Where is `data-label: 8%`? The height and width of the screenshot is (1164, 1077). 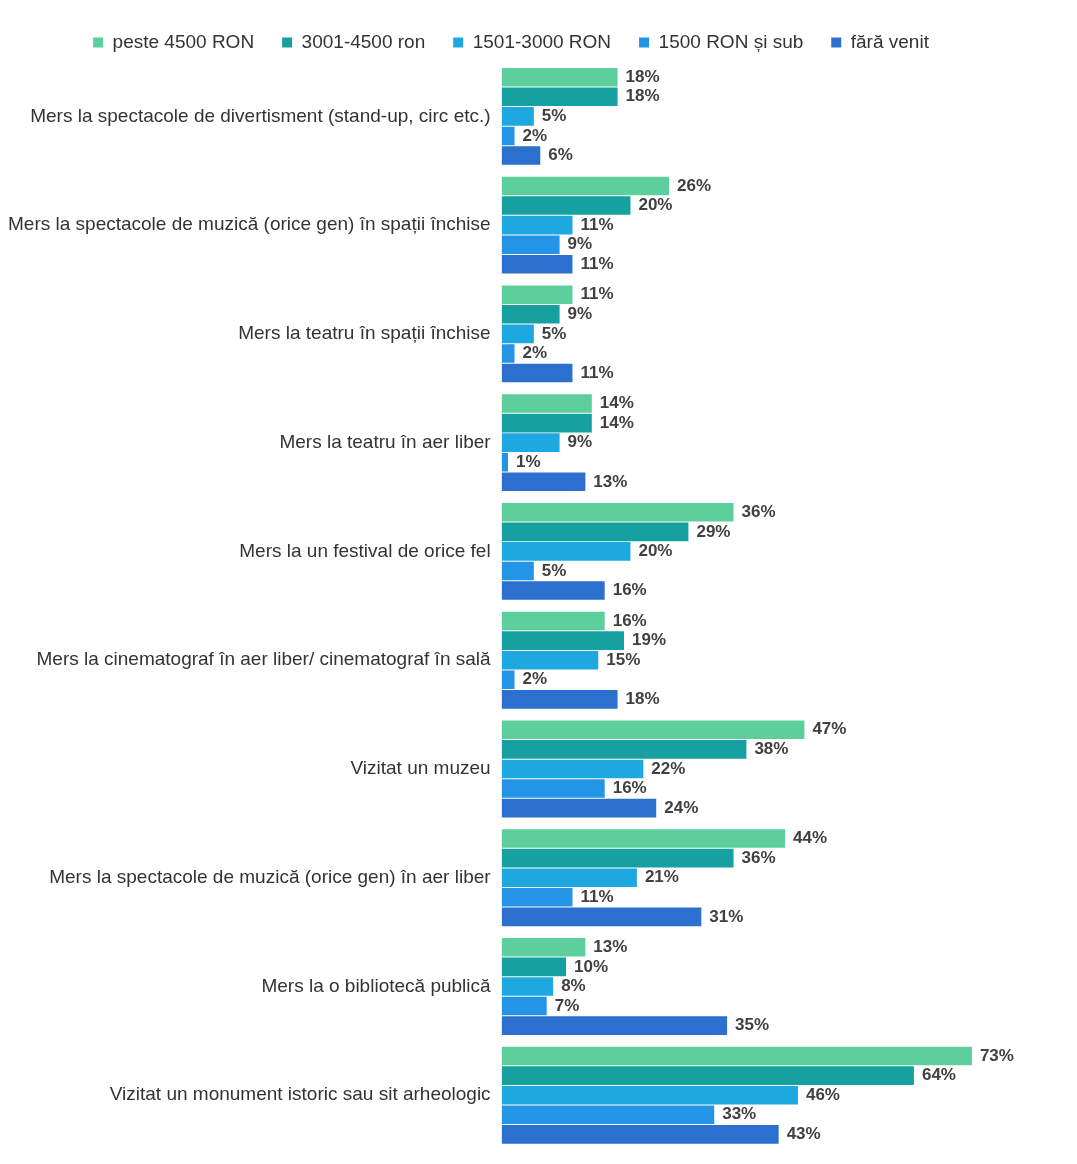 data-label: 8% is located at coordinates (573, 986).